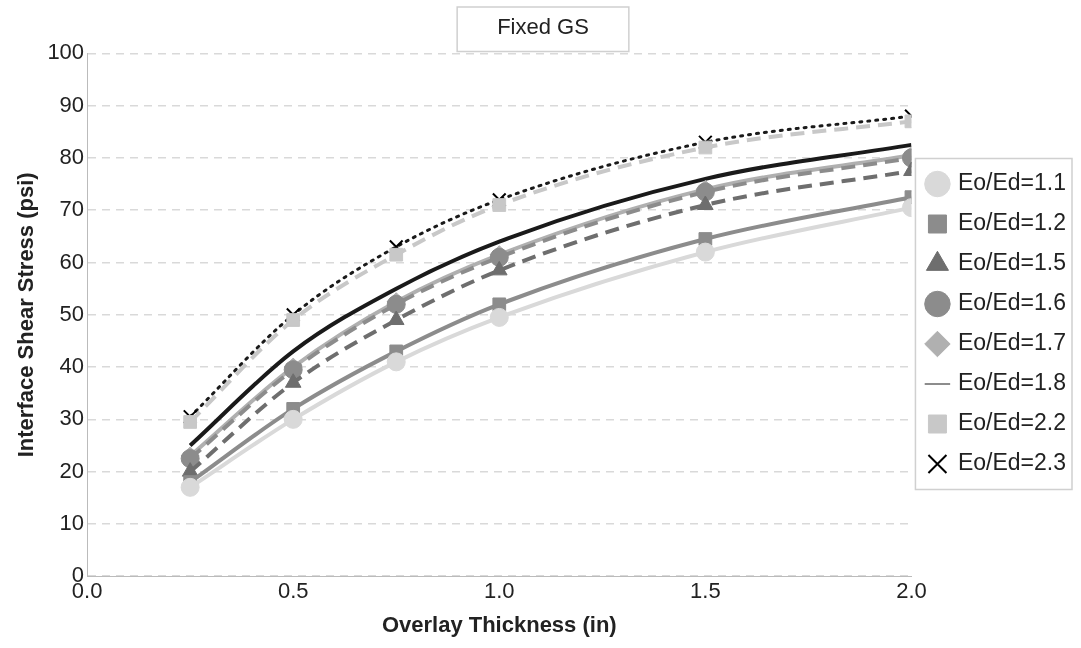 This screenshot has width=1081, height=648. What do you see at coordinates (72, 418) in the screenshot?
I see `y-tick-label: 30` at bounding box center [72, 418].